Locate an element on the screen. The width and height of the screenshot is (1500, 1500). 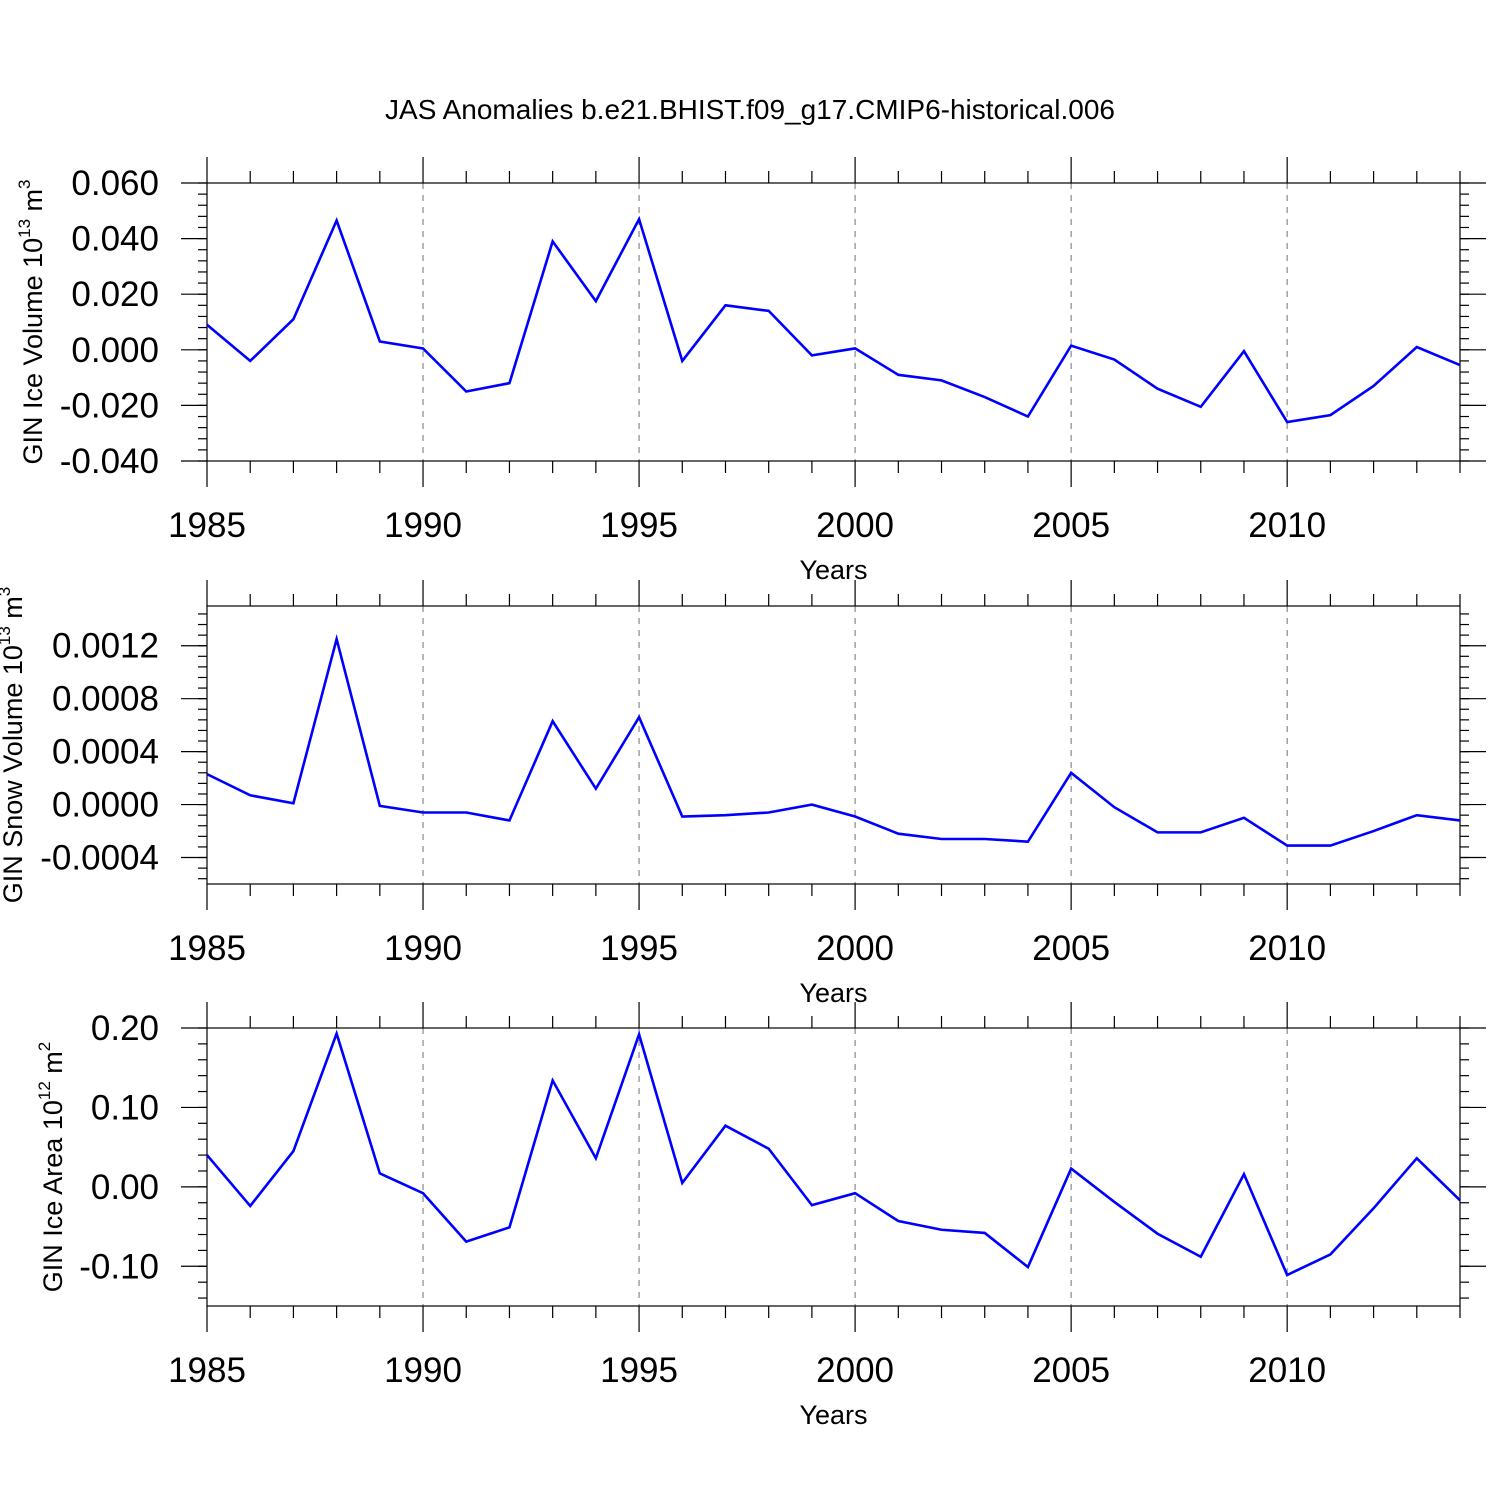
y-axis-title-exponent: 12 is located at coordinates (44, 1090).